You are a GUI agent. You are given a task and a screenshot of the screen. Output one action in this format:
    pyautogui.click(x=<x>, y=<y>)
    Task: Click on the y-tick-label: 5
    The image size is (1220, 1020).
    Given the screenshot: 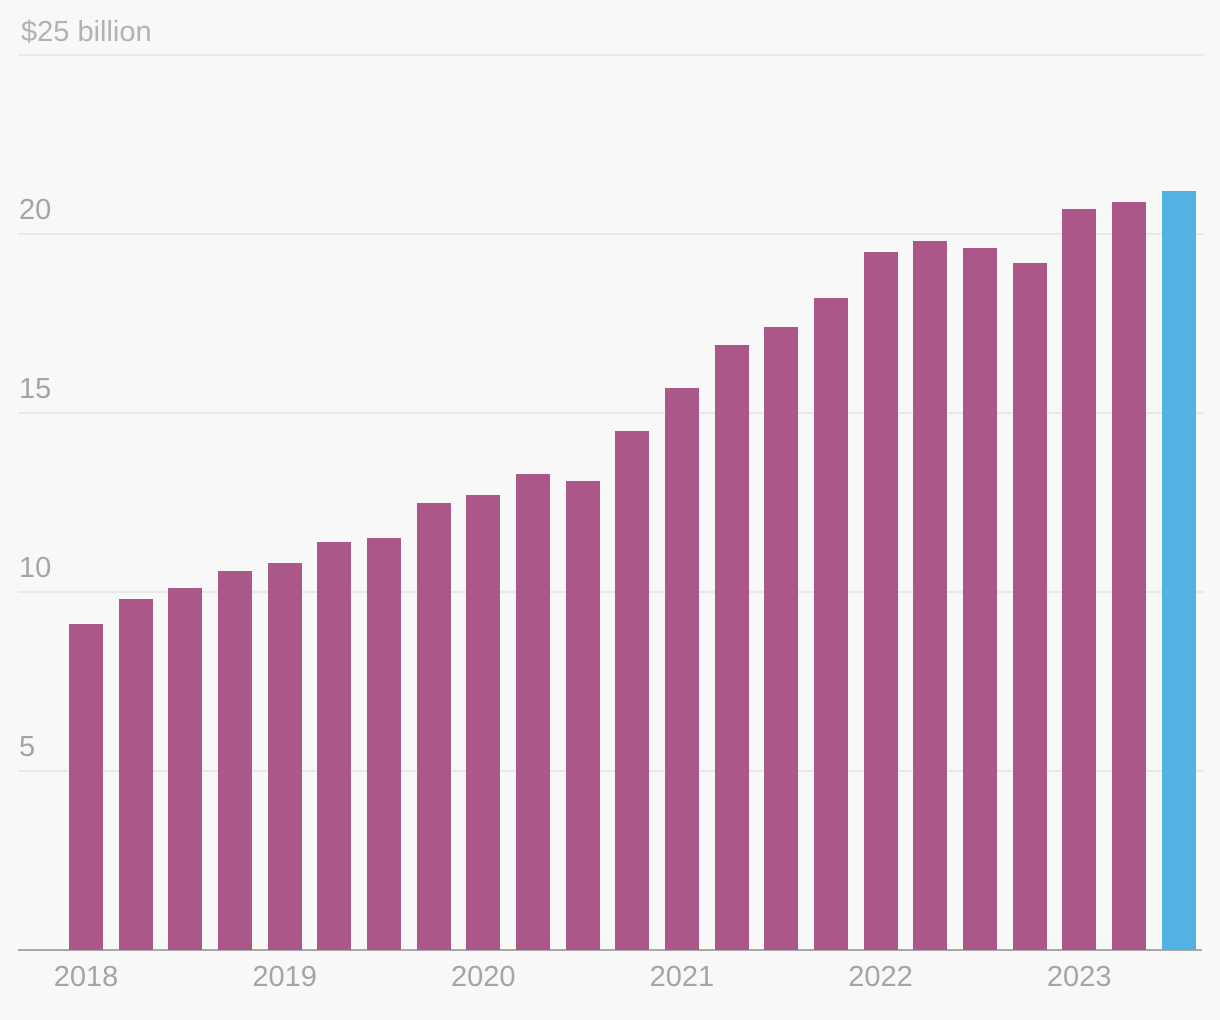 What is the action you would take?
    pyautogui.click(x=27, y=747)
    